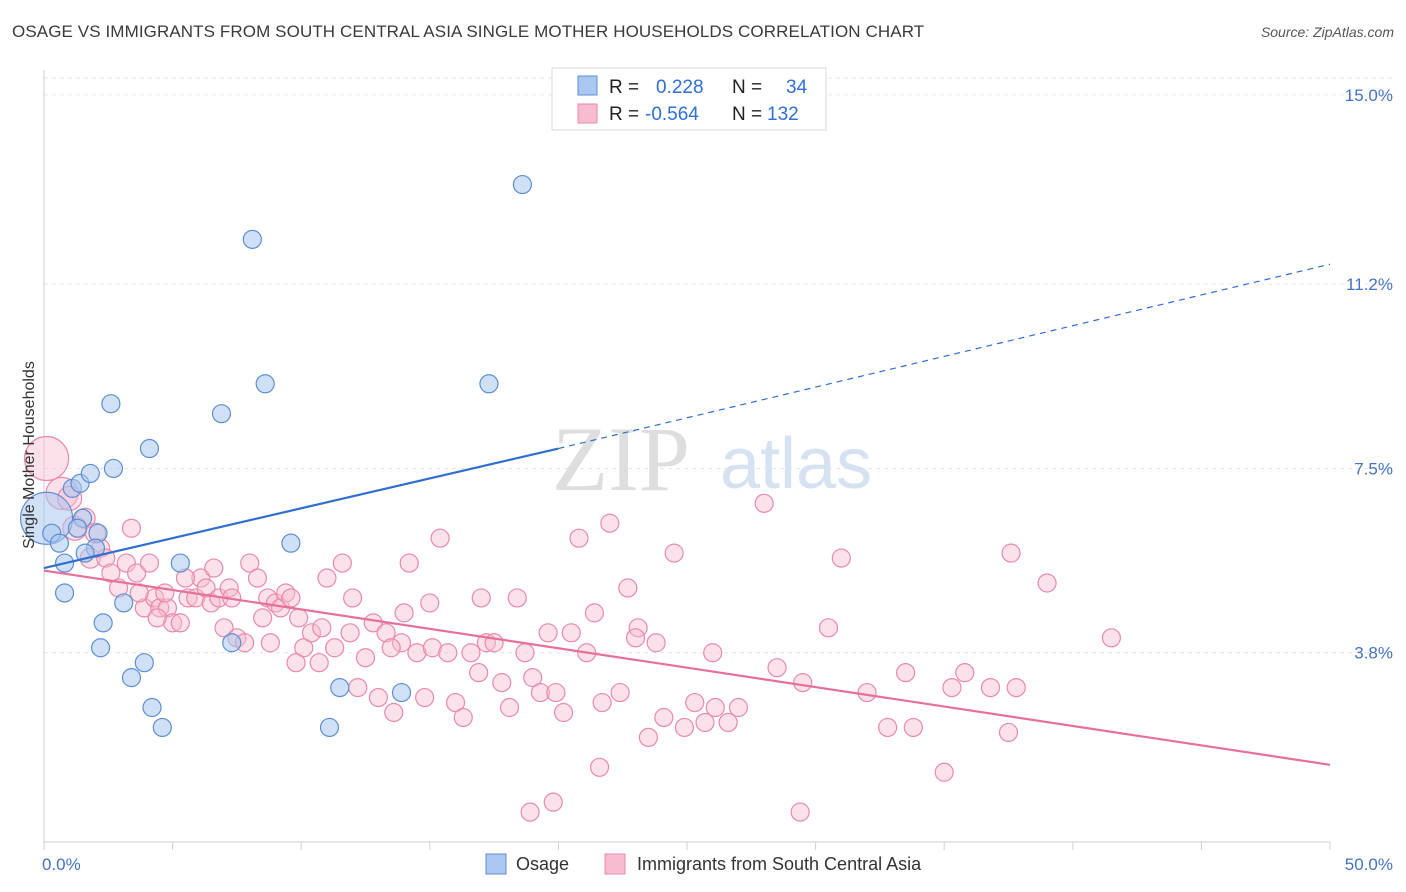  I want to click on x-tick-label-0: 0.0%, so click(61, 864).